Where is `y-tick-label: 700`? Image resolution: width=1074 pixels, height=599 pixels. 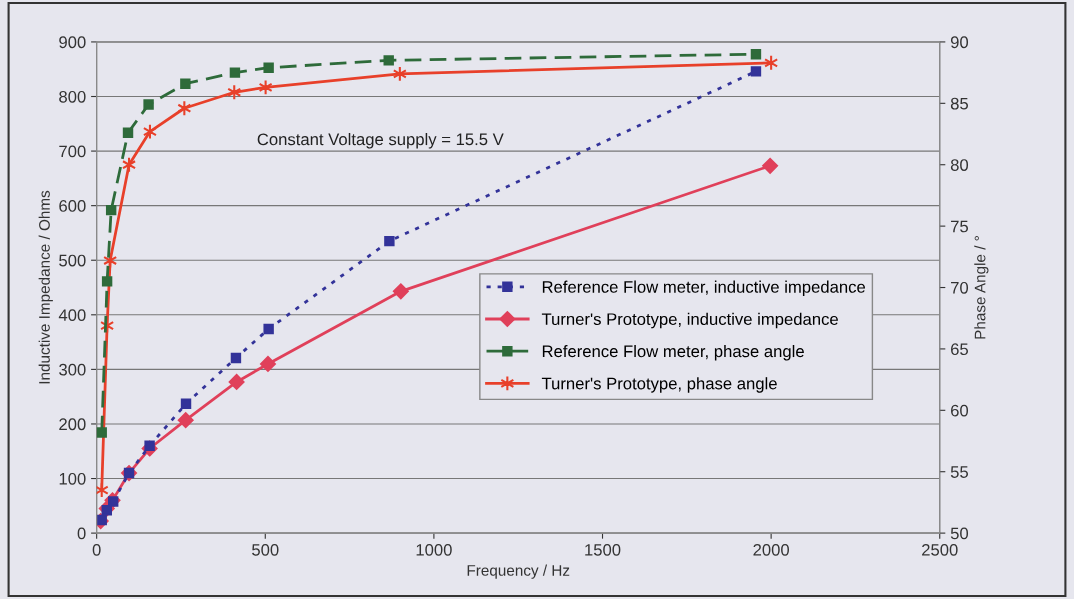 y-tick-label: 700 is located at coordinates (72, 151).